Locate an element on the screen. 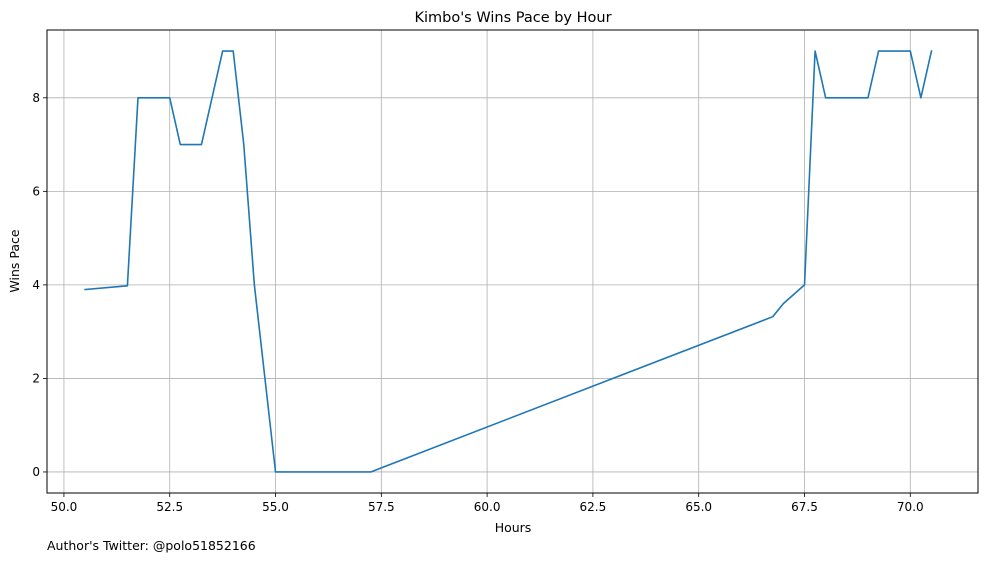 The width and height of the screenshot is (988, 562). x-tick-label: 67.5 is located at coordinates (804, 507).